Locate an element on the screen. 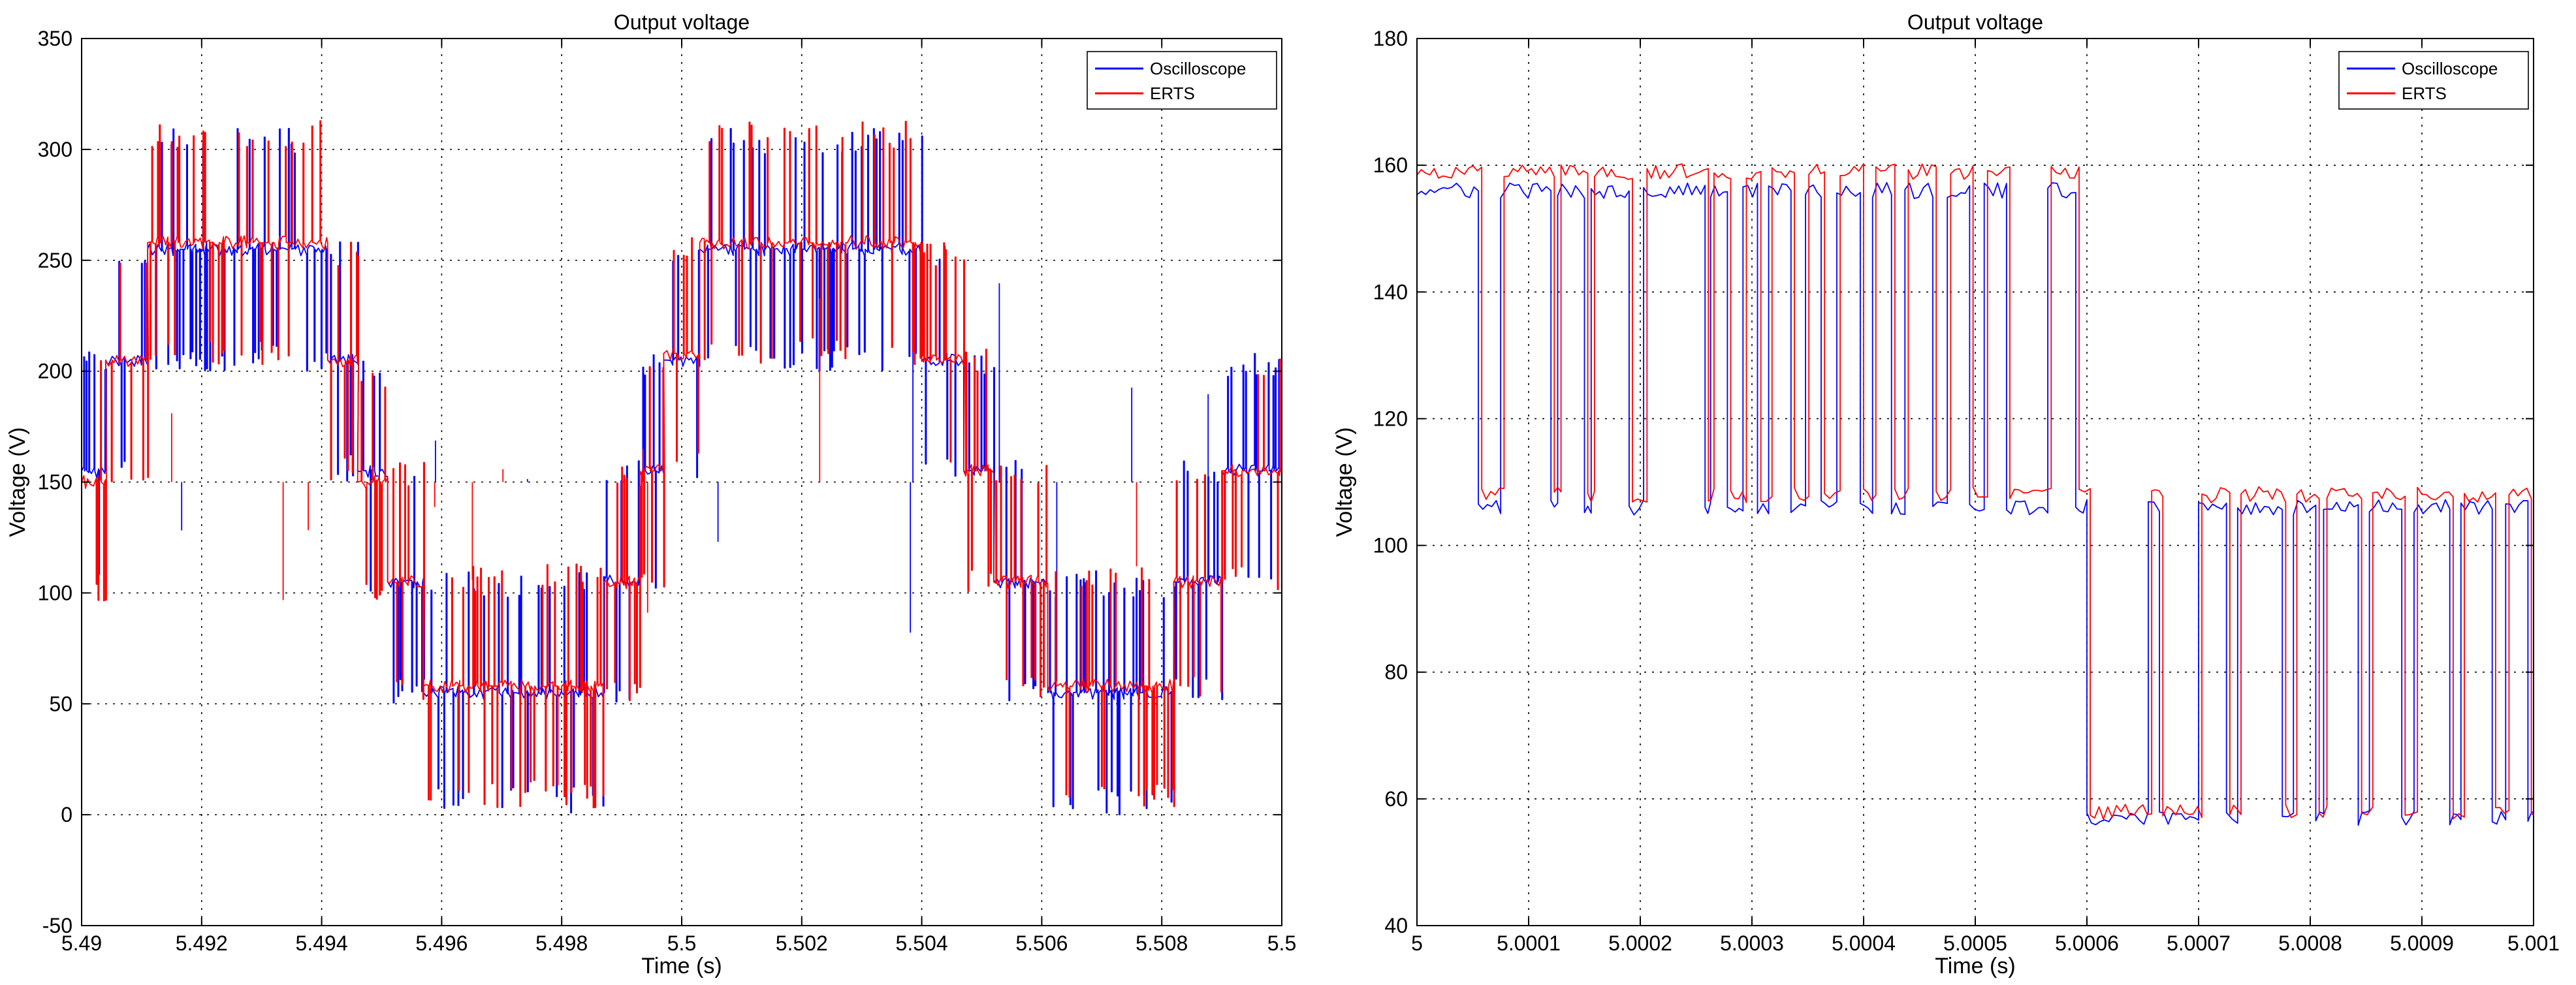 The width and height of the screenshot is (2576, 985). x-tick-label: 5.492 is located at coordinates (202, 943).